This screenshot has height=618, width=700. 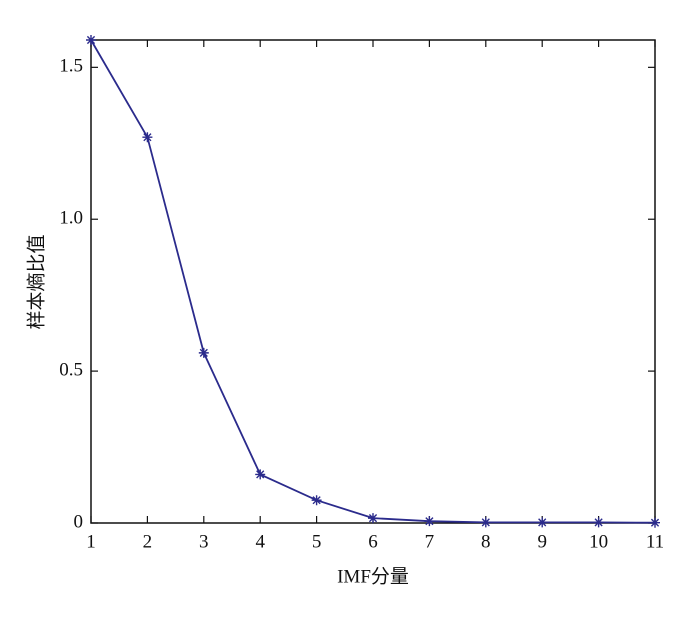 What do you see at coordinates (373, 541) in the screenshot?
I see `x-tick-label: 6` at bounding box center [373, 541].